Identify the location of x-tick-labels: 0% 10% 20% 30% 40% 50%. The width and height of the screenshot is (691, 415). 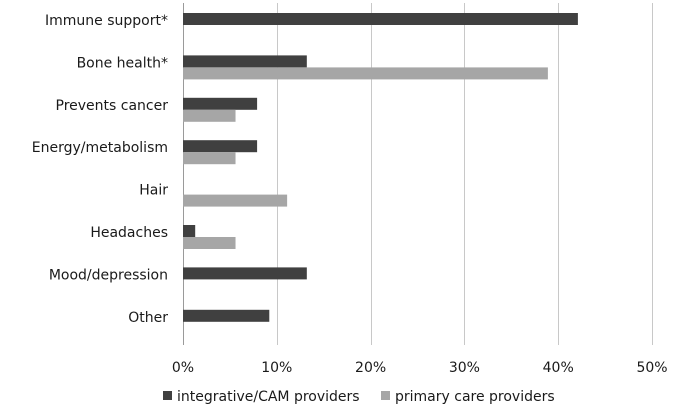
(420, 368).